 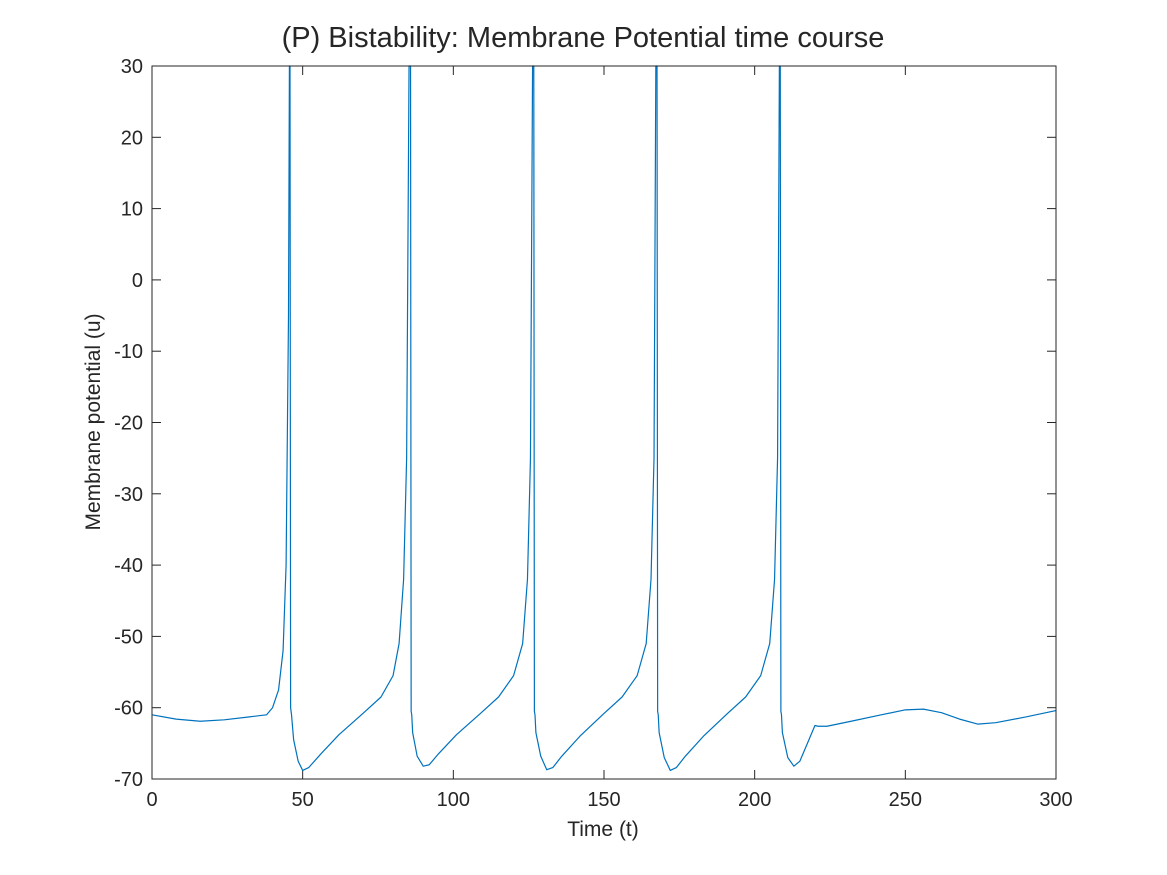 What do you see at coordinates (151, 800) in the screenshot?
I see `x-tick-label: 0` at bounding box center [151, 800].